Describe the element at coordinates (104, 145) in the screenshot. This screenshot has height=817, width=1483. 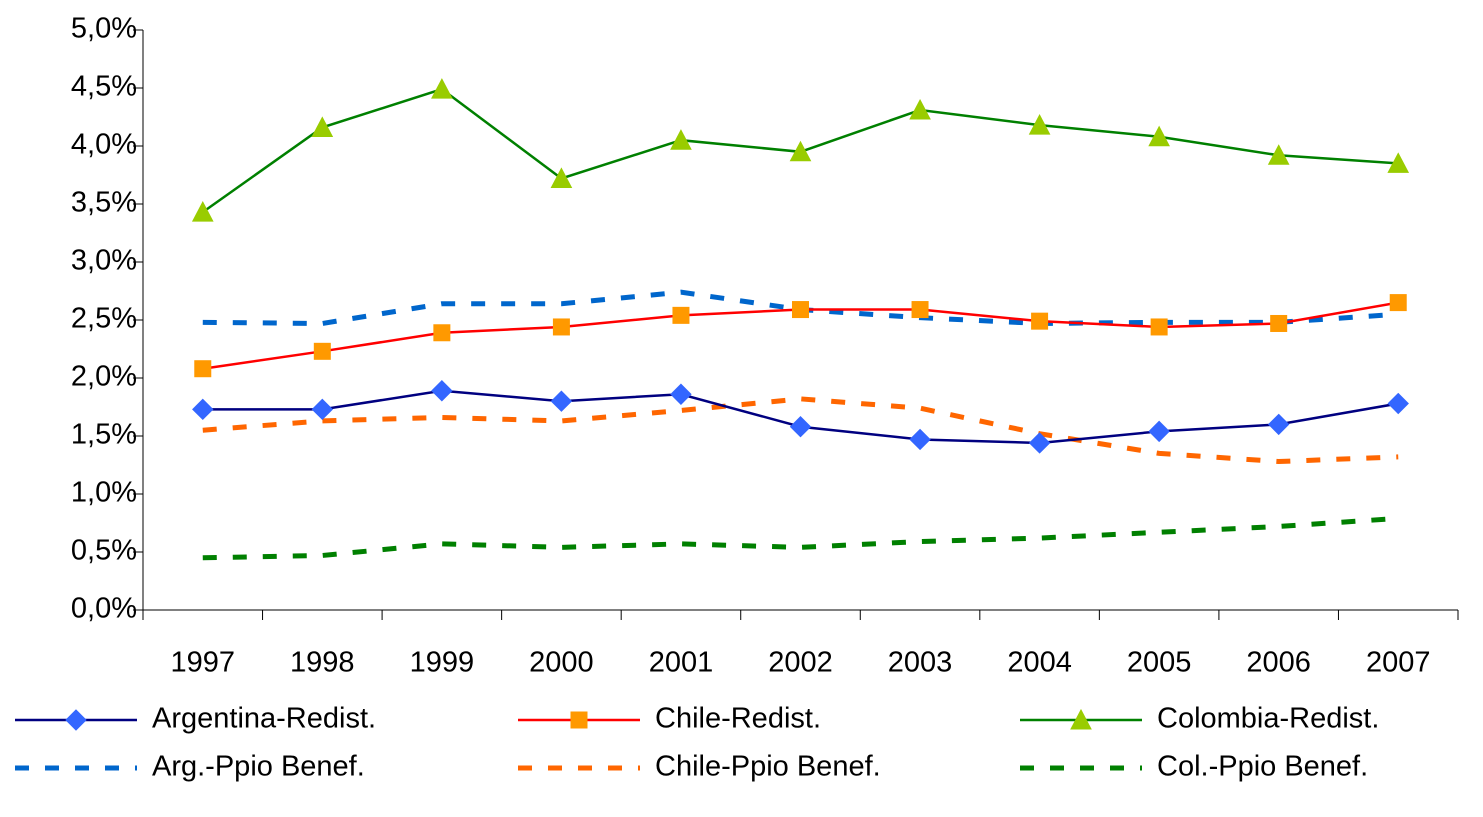
I see `y-tick-label: 4,0%` at that location.